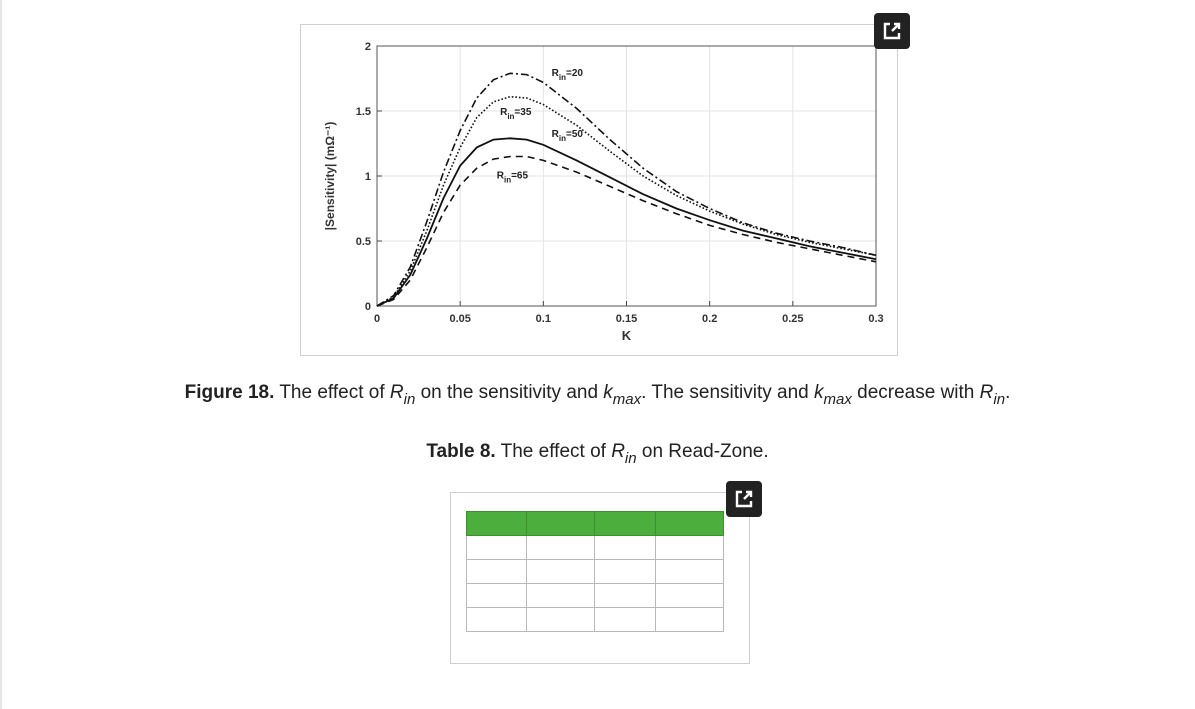  I want to click on table-header-row, so click(595, 523).